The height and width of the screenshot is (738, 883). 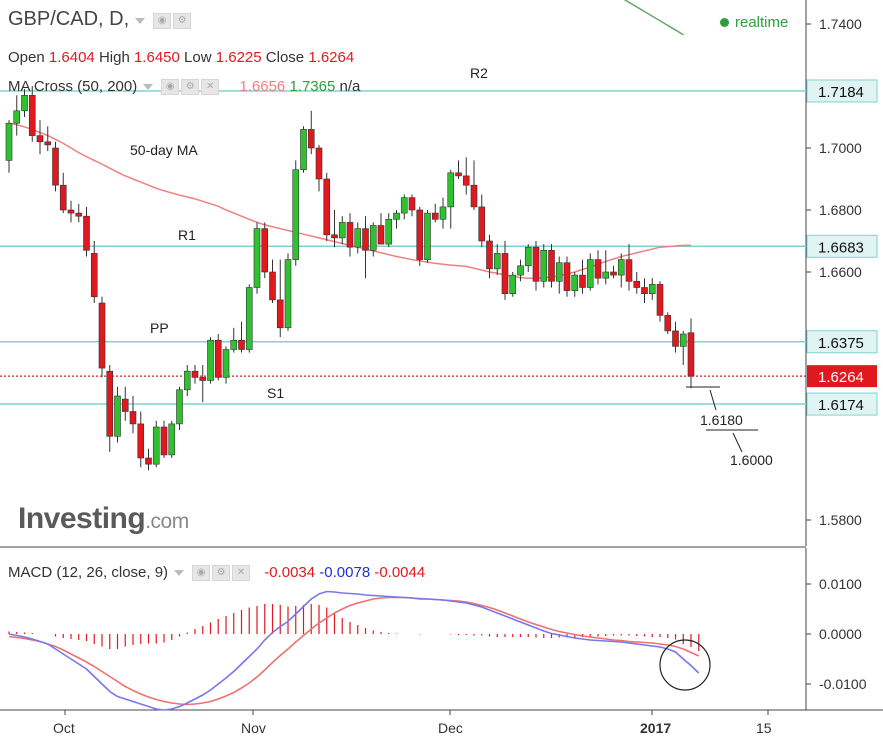 What do you see at coordinates (840, 24) in the screenshot?
I see `price-tick-label: 1.7400` at bounding box center [840, 24].